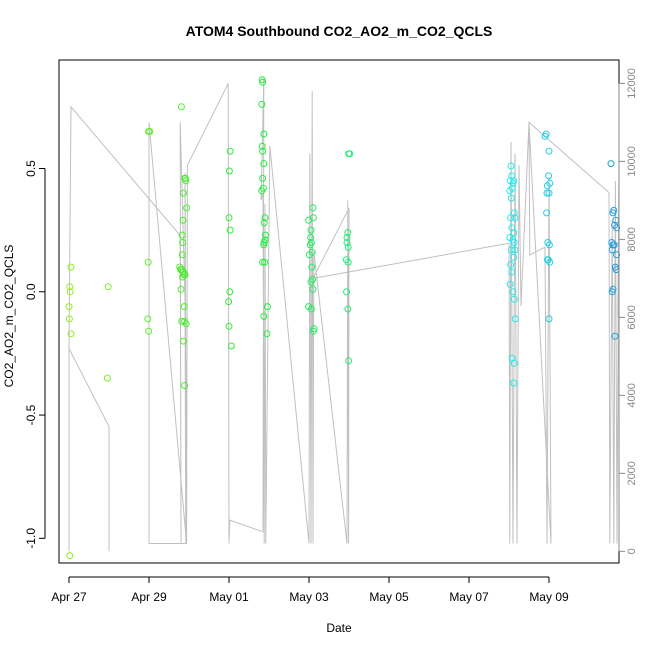 This screenshot has width=650, height=655. Describe the element at coordinates (149, 597) in the screenshot. I see `x-tick-label: Apr 29` at that location.